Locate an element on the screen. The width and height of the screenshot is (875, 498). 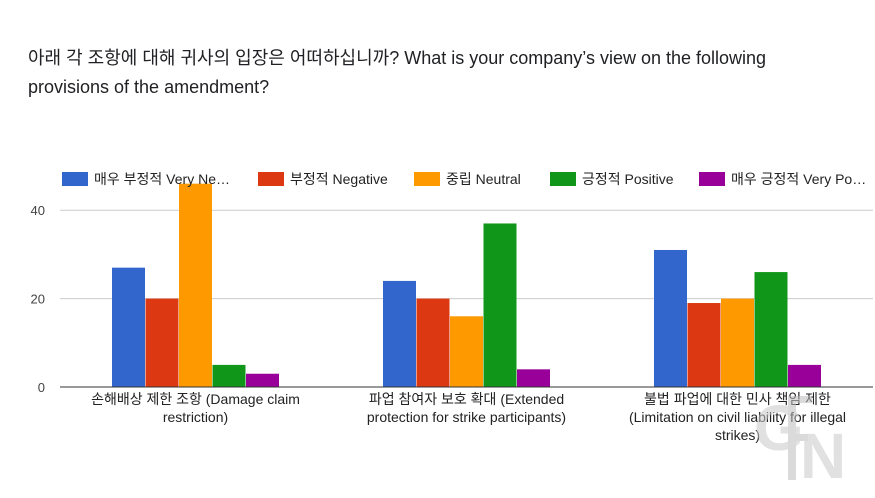
x-tick-label: strikes) is located at coordinates (737, 435).